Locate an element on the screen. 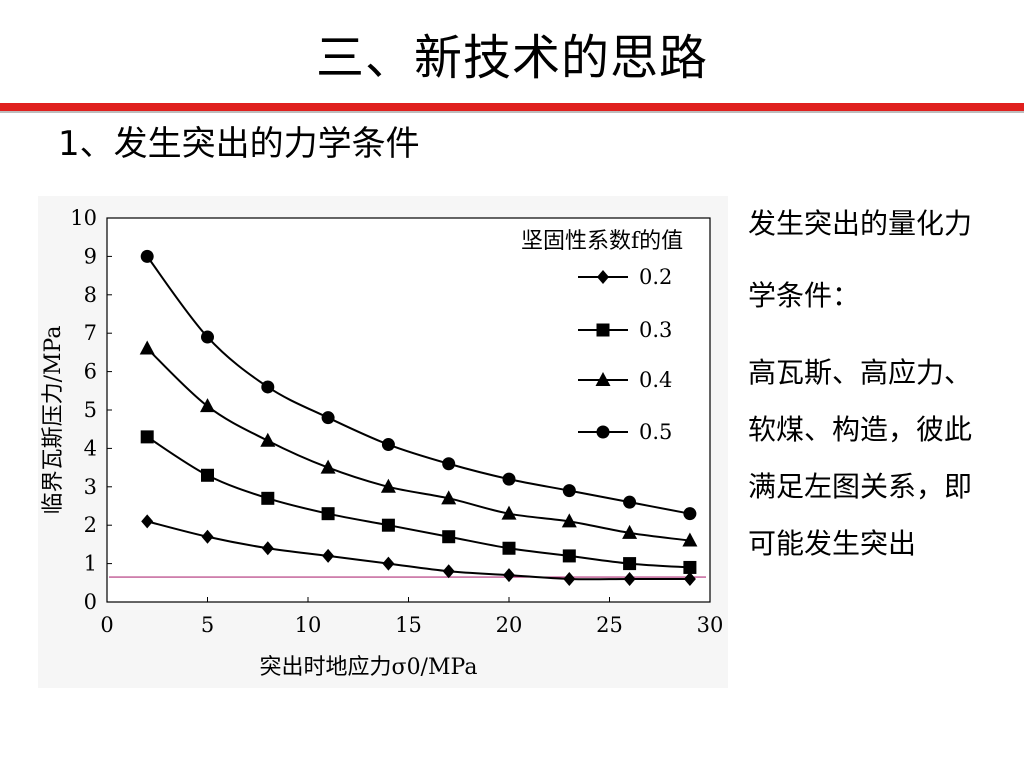  x-tick-label: 10 is located at coordinates (308, 625).